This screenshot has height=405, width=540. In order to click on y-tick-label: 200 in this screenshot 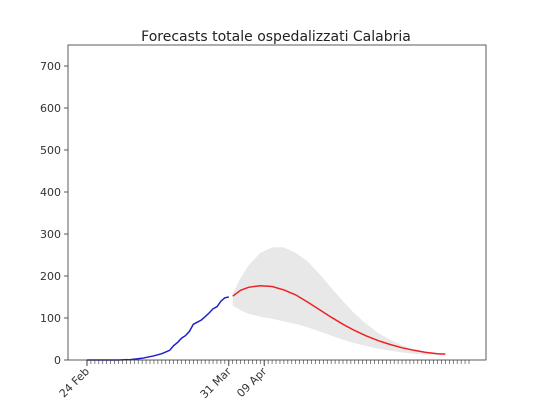, I will do `click(50, 276)`.